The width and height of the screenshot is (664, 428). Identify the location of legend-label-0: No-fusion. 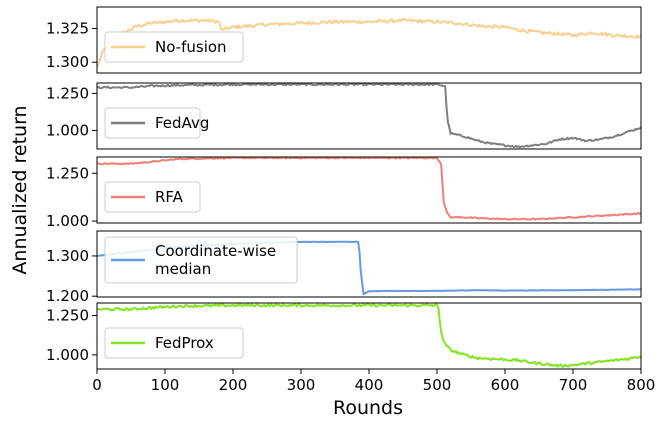
(191, 47).